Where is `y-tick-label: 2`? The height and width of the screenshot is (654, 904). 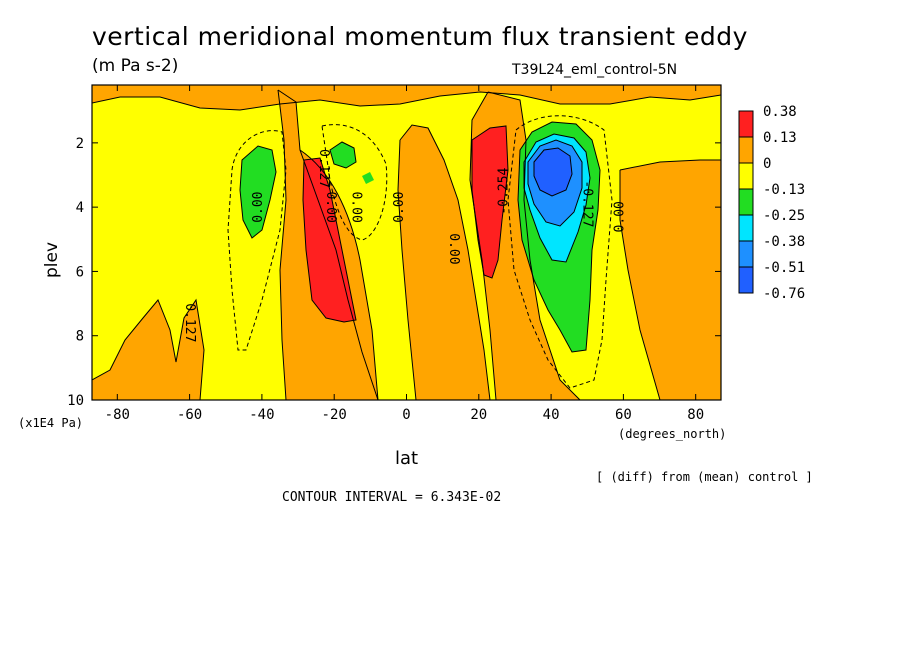
y-tick-label: 2 is located at coordinates (80, 144).